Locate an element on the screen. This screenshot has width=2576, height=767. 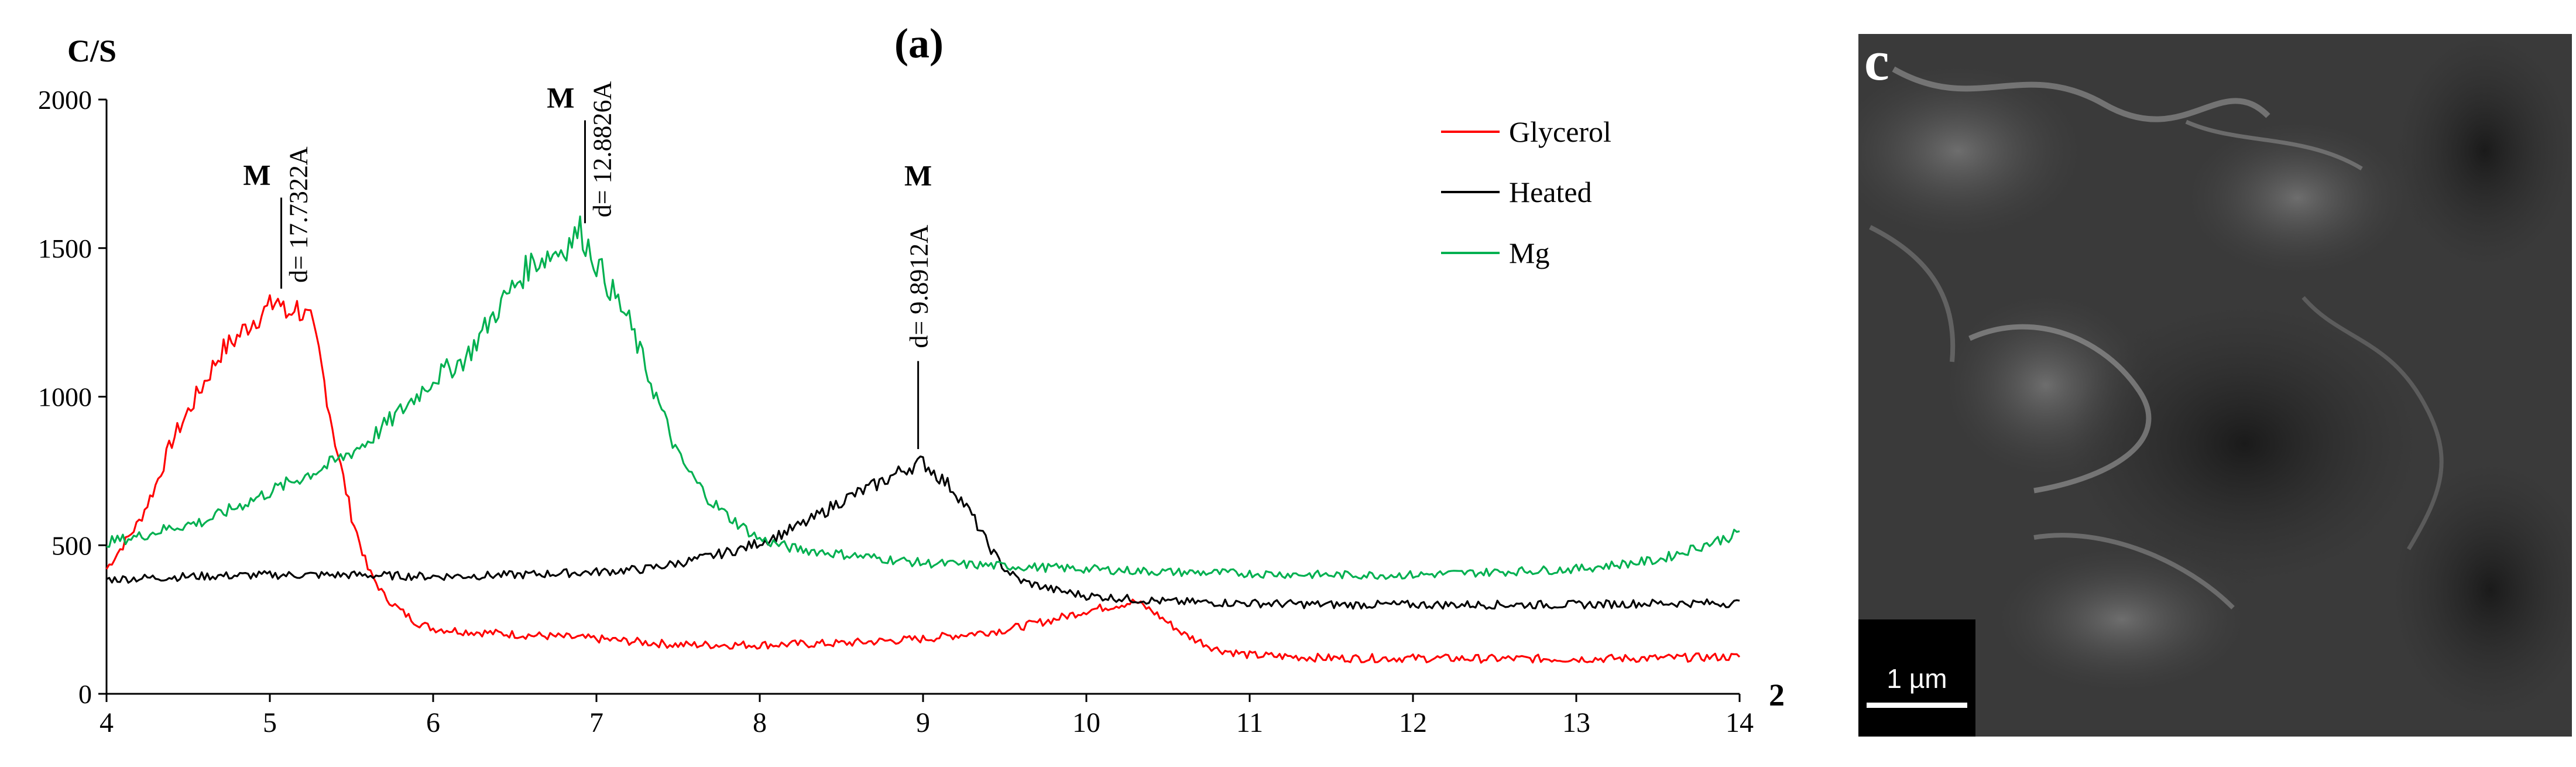
legend-label-heated: Heated is located at coordinates (1550, 192).